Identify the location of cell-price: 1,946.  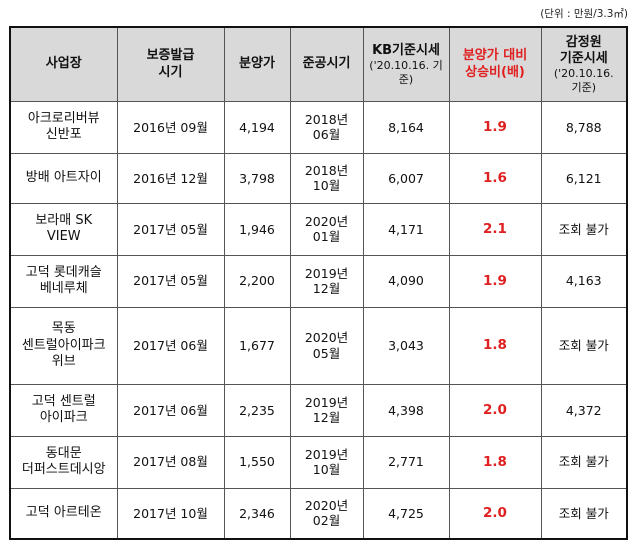
(257, 229).